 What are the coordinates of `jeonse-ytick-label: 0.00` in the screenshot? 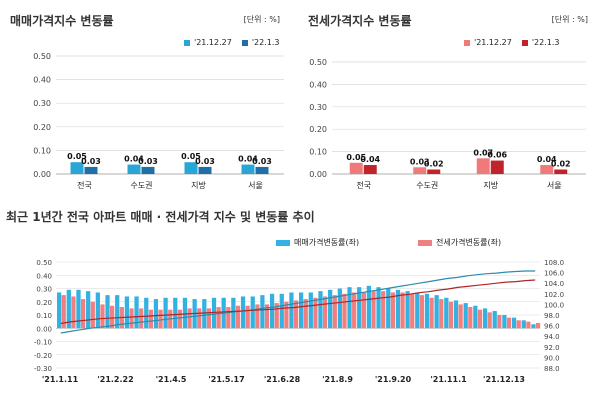 It's located at (318, 174).